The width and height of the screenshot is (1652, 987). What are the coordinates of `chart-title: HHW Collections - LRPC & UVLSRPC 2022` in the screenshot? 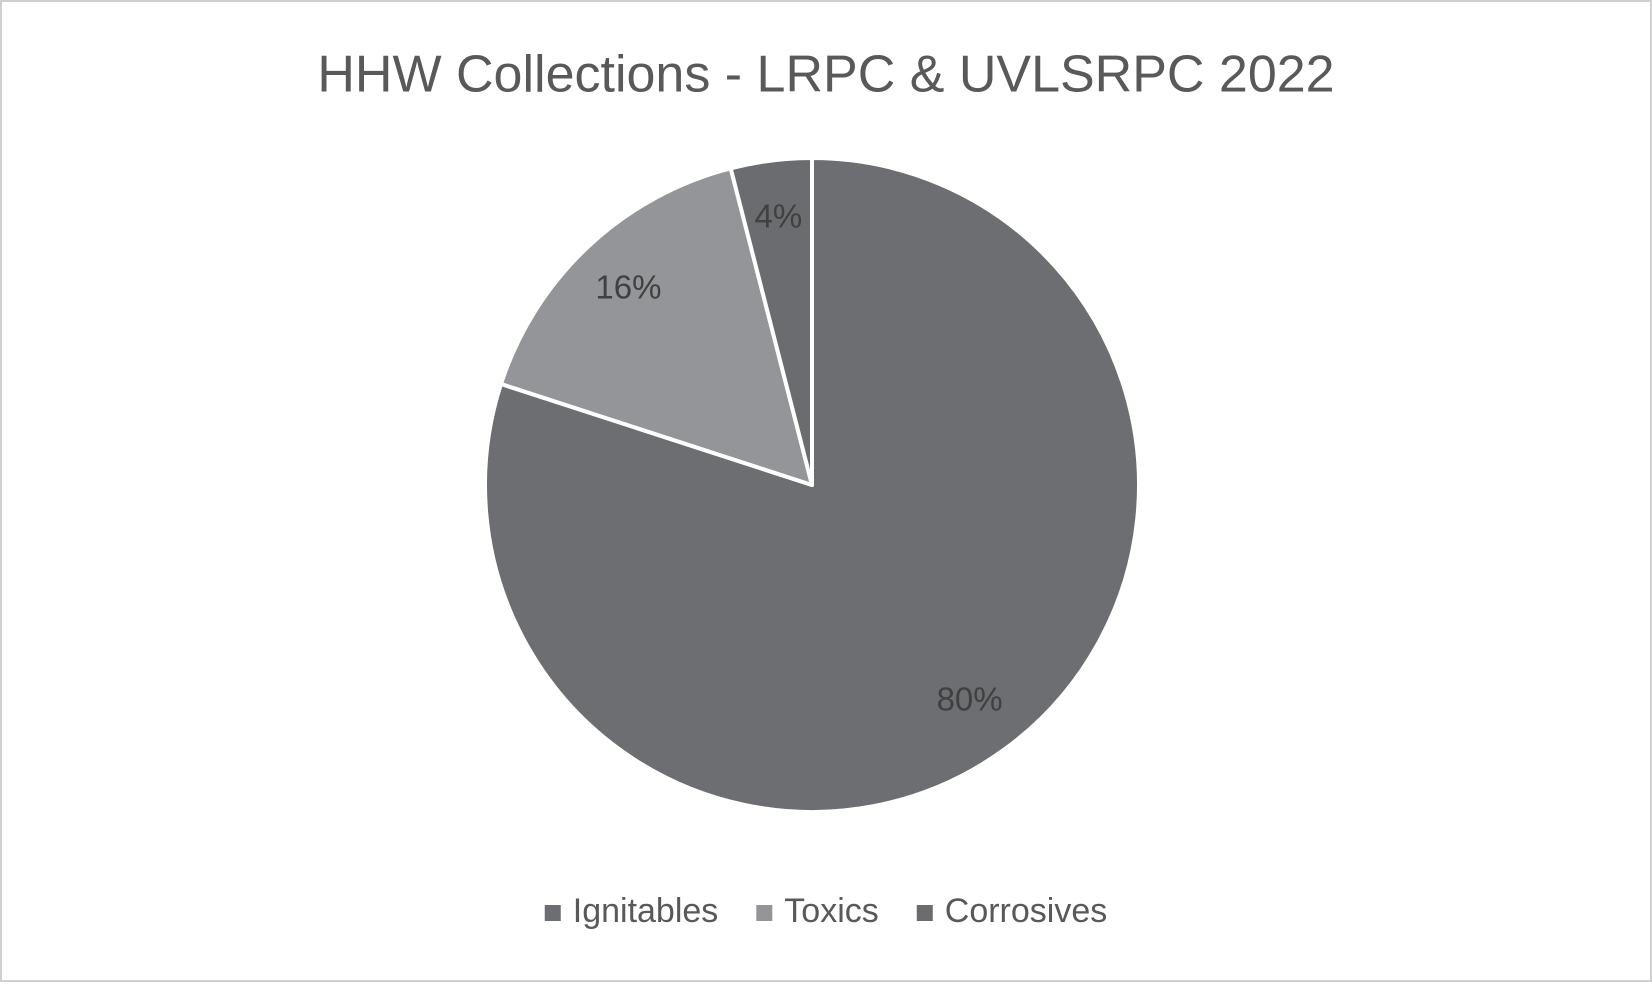 It's located at (825, 75).